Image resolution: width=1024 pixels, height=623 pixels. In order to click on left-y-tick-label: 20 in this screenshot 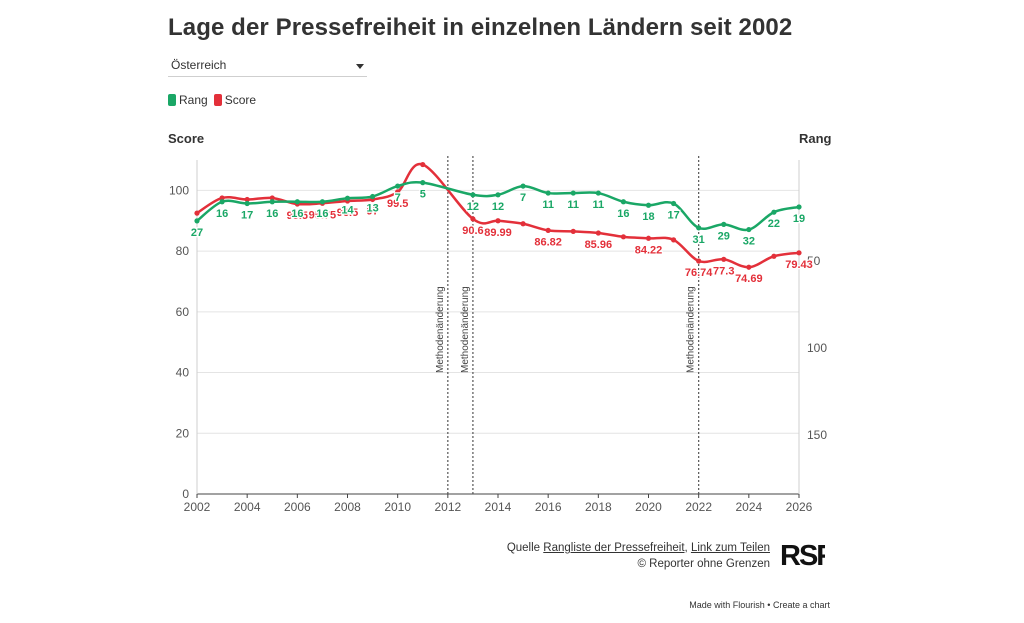, I will do `click(183, 433)`.